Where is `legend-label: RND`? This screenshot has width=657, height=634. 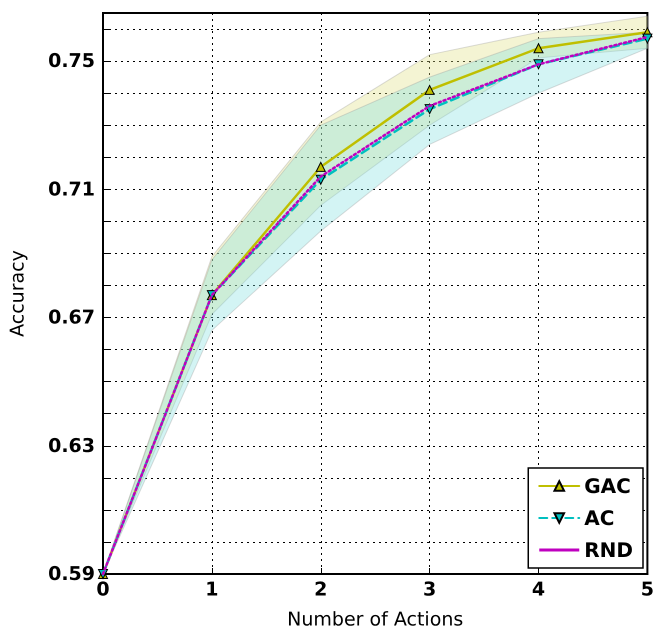
legend-label: RND is located at coordinates (609, 550).